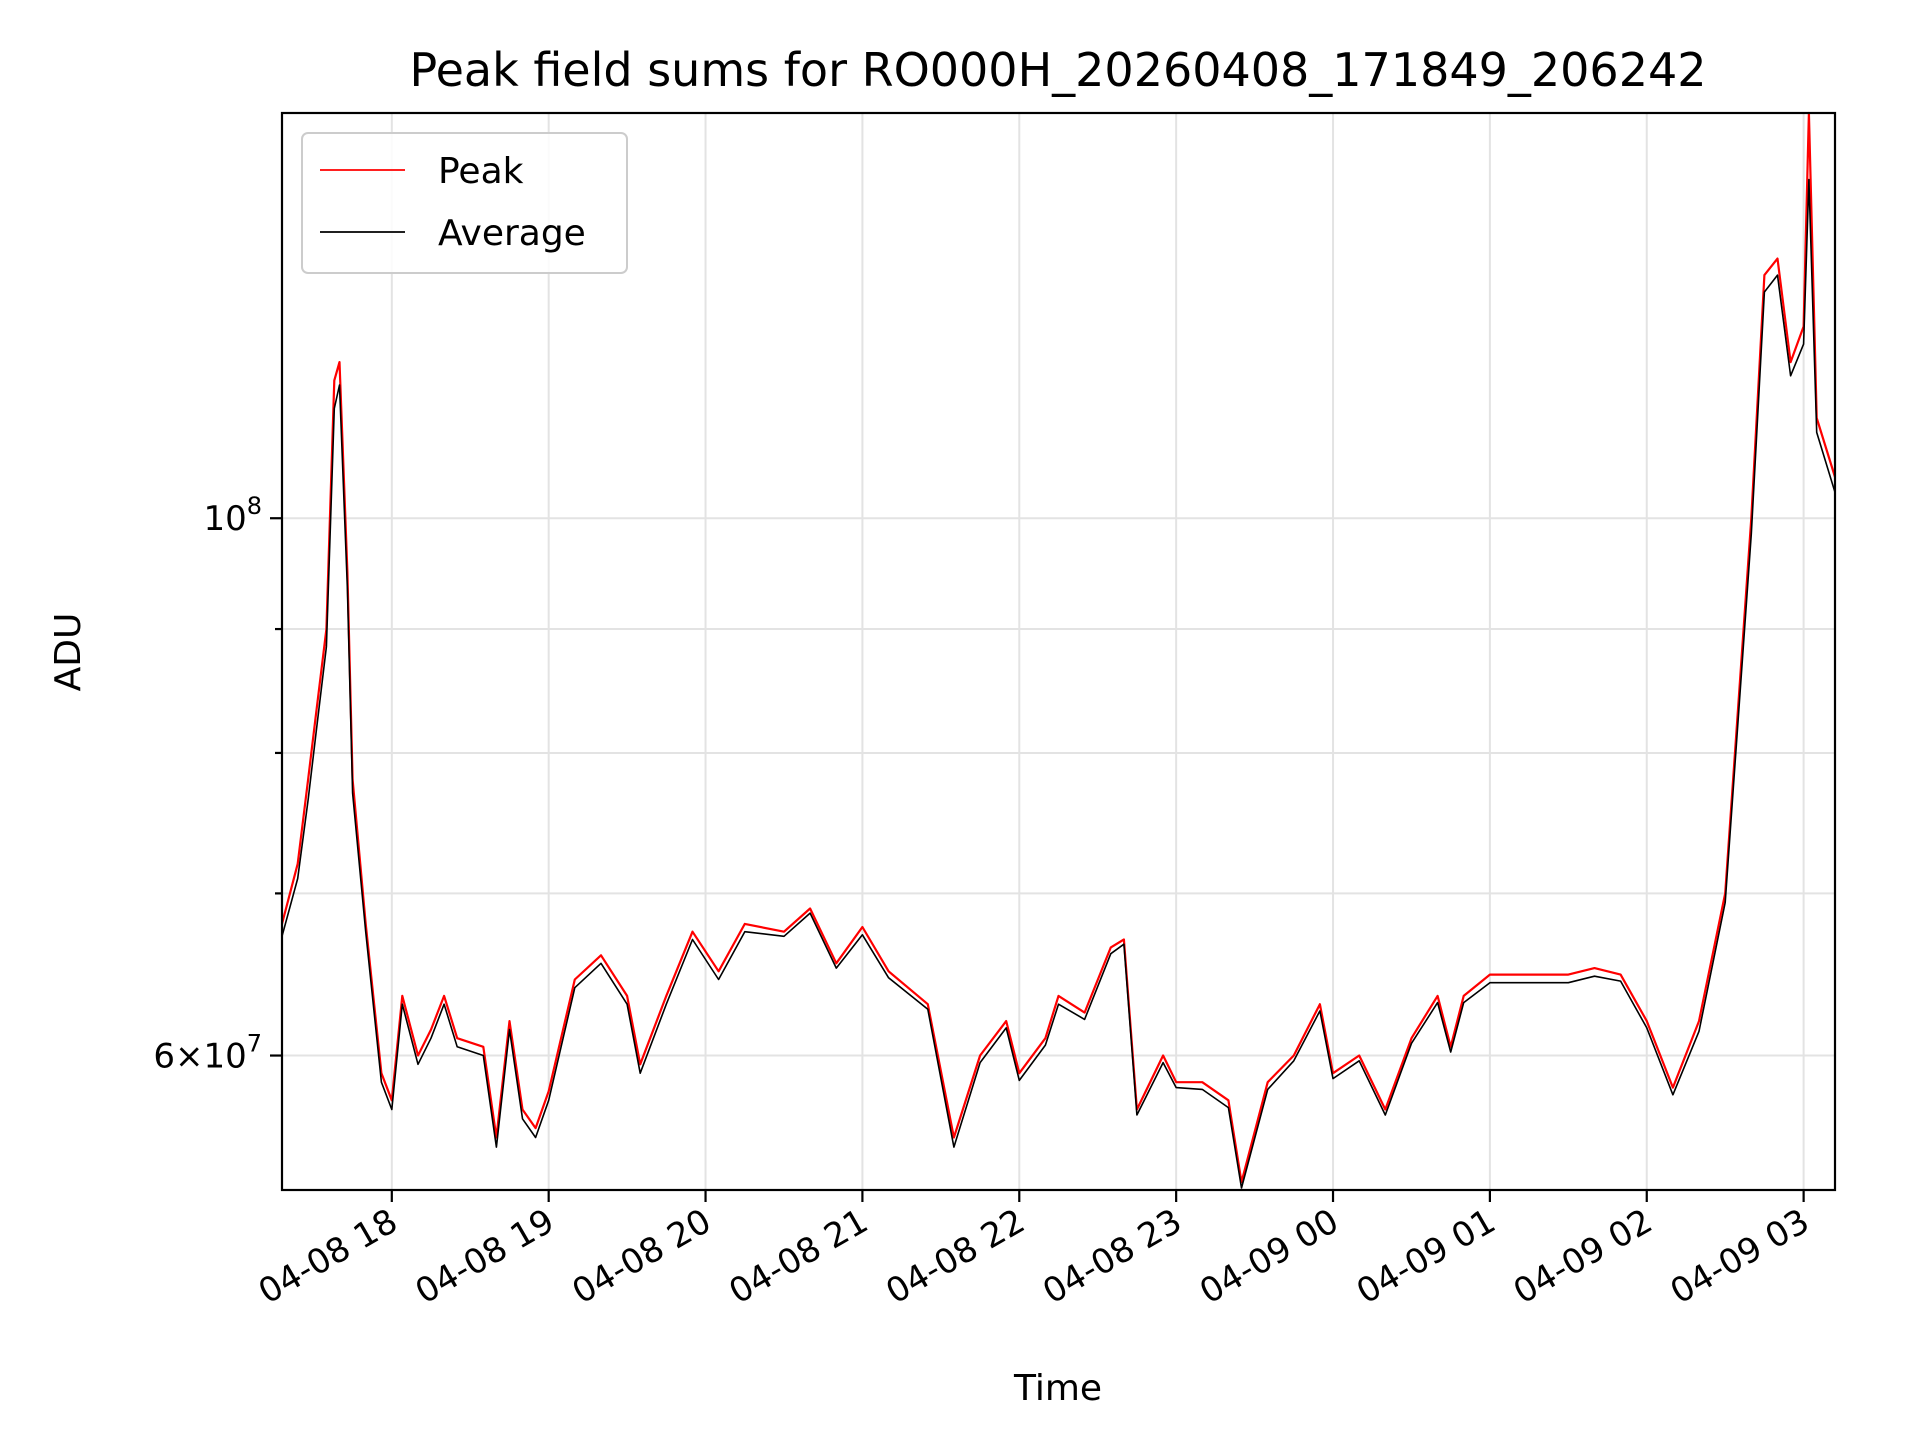 The width and height of the screenshot is (1920, 1440). What do you see at coordinates (481, 171) in the screenshot?
I see `legend-label-peak: Peak` at bounding box center [481, 171].